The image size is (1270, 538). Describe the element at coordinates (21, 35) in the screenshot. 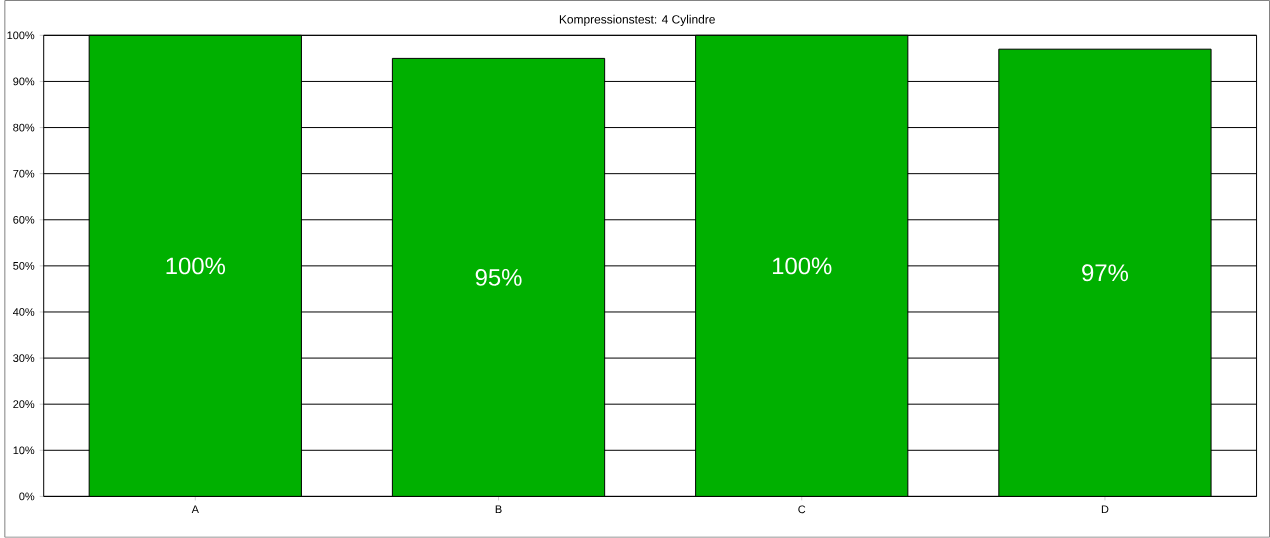

I see `y-tick-label: 100%` at that location.